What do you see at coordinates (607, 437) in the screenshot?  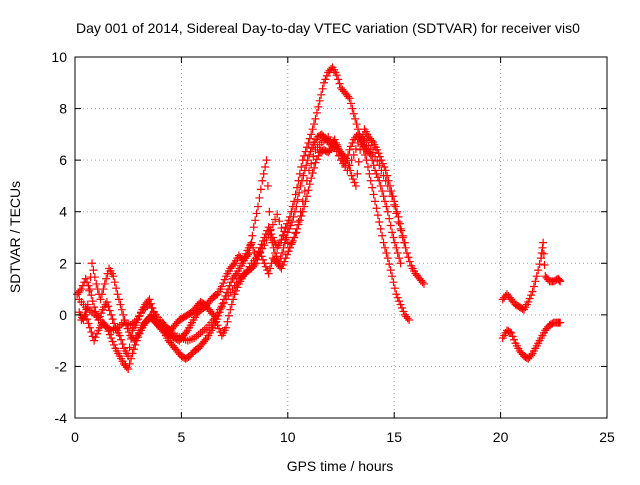 I see `x-tick-label: 25` at bounding box center [607, 437].